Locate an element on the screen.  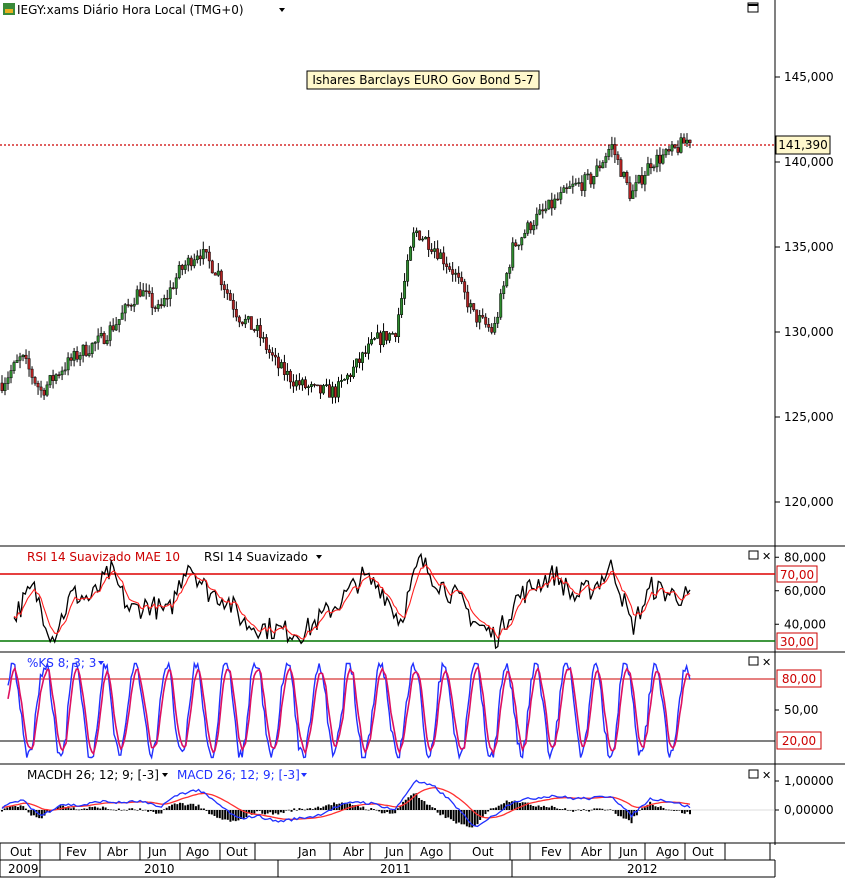
rsi-tick-label: 40,000 is located at coordinates (805, 624).